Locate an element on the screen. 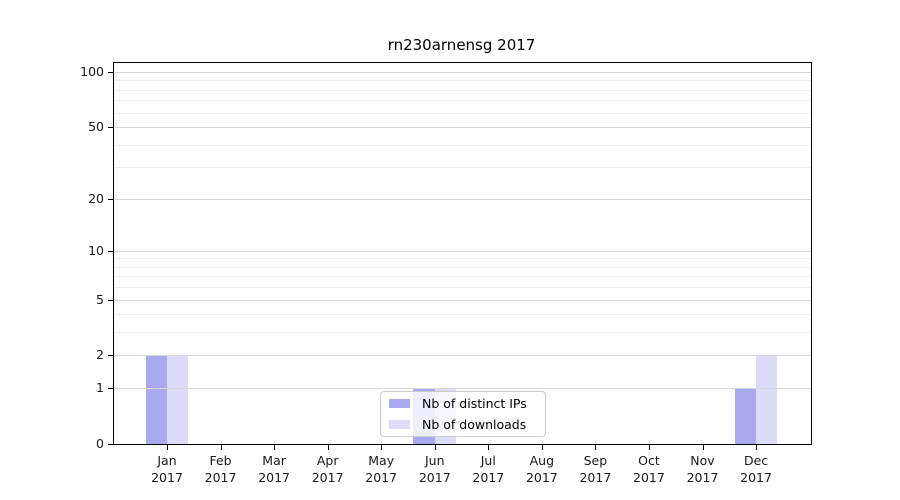 The height and width of the screenshot is (500, 900). x-tick-feb is located at coordinates (221, 447).